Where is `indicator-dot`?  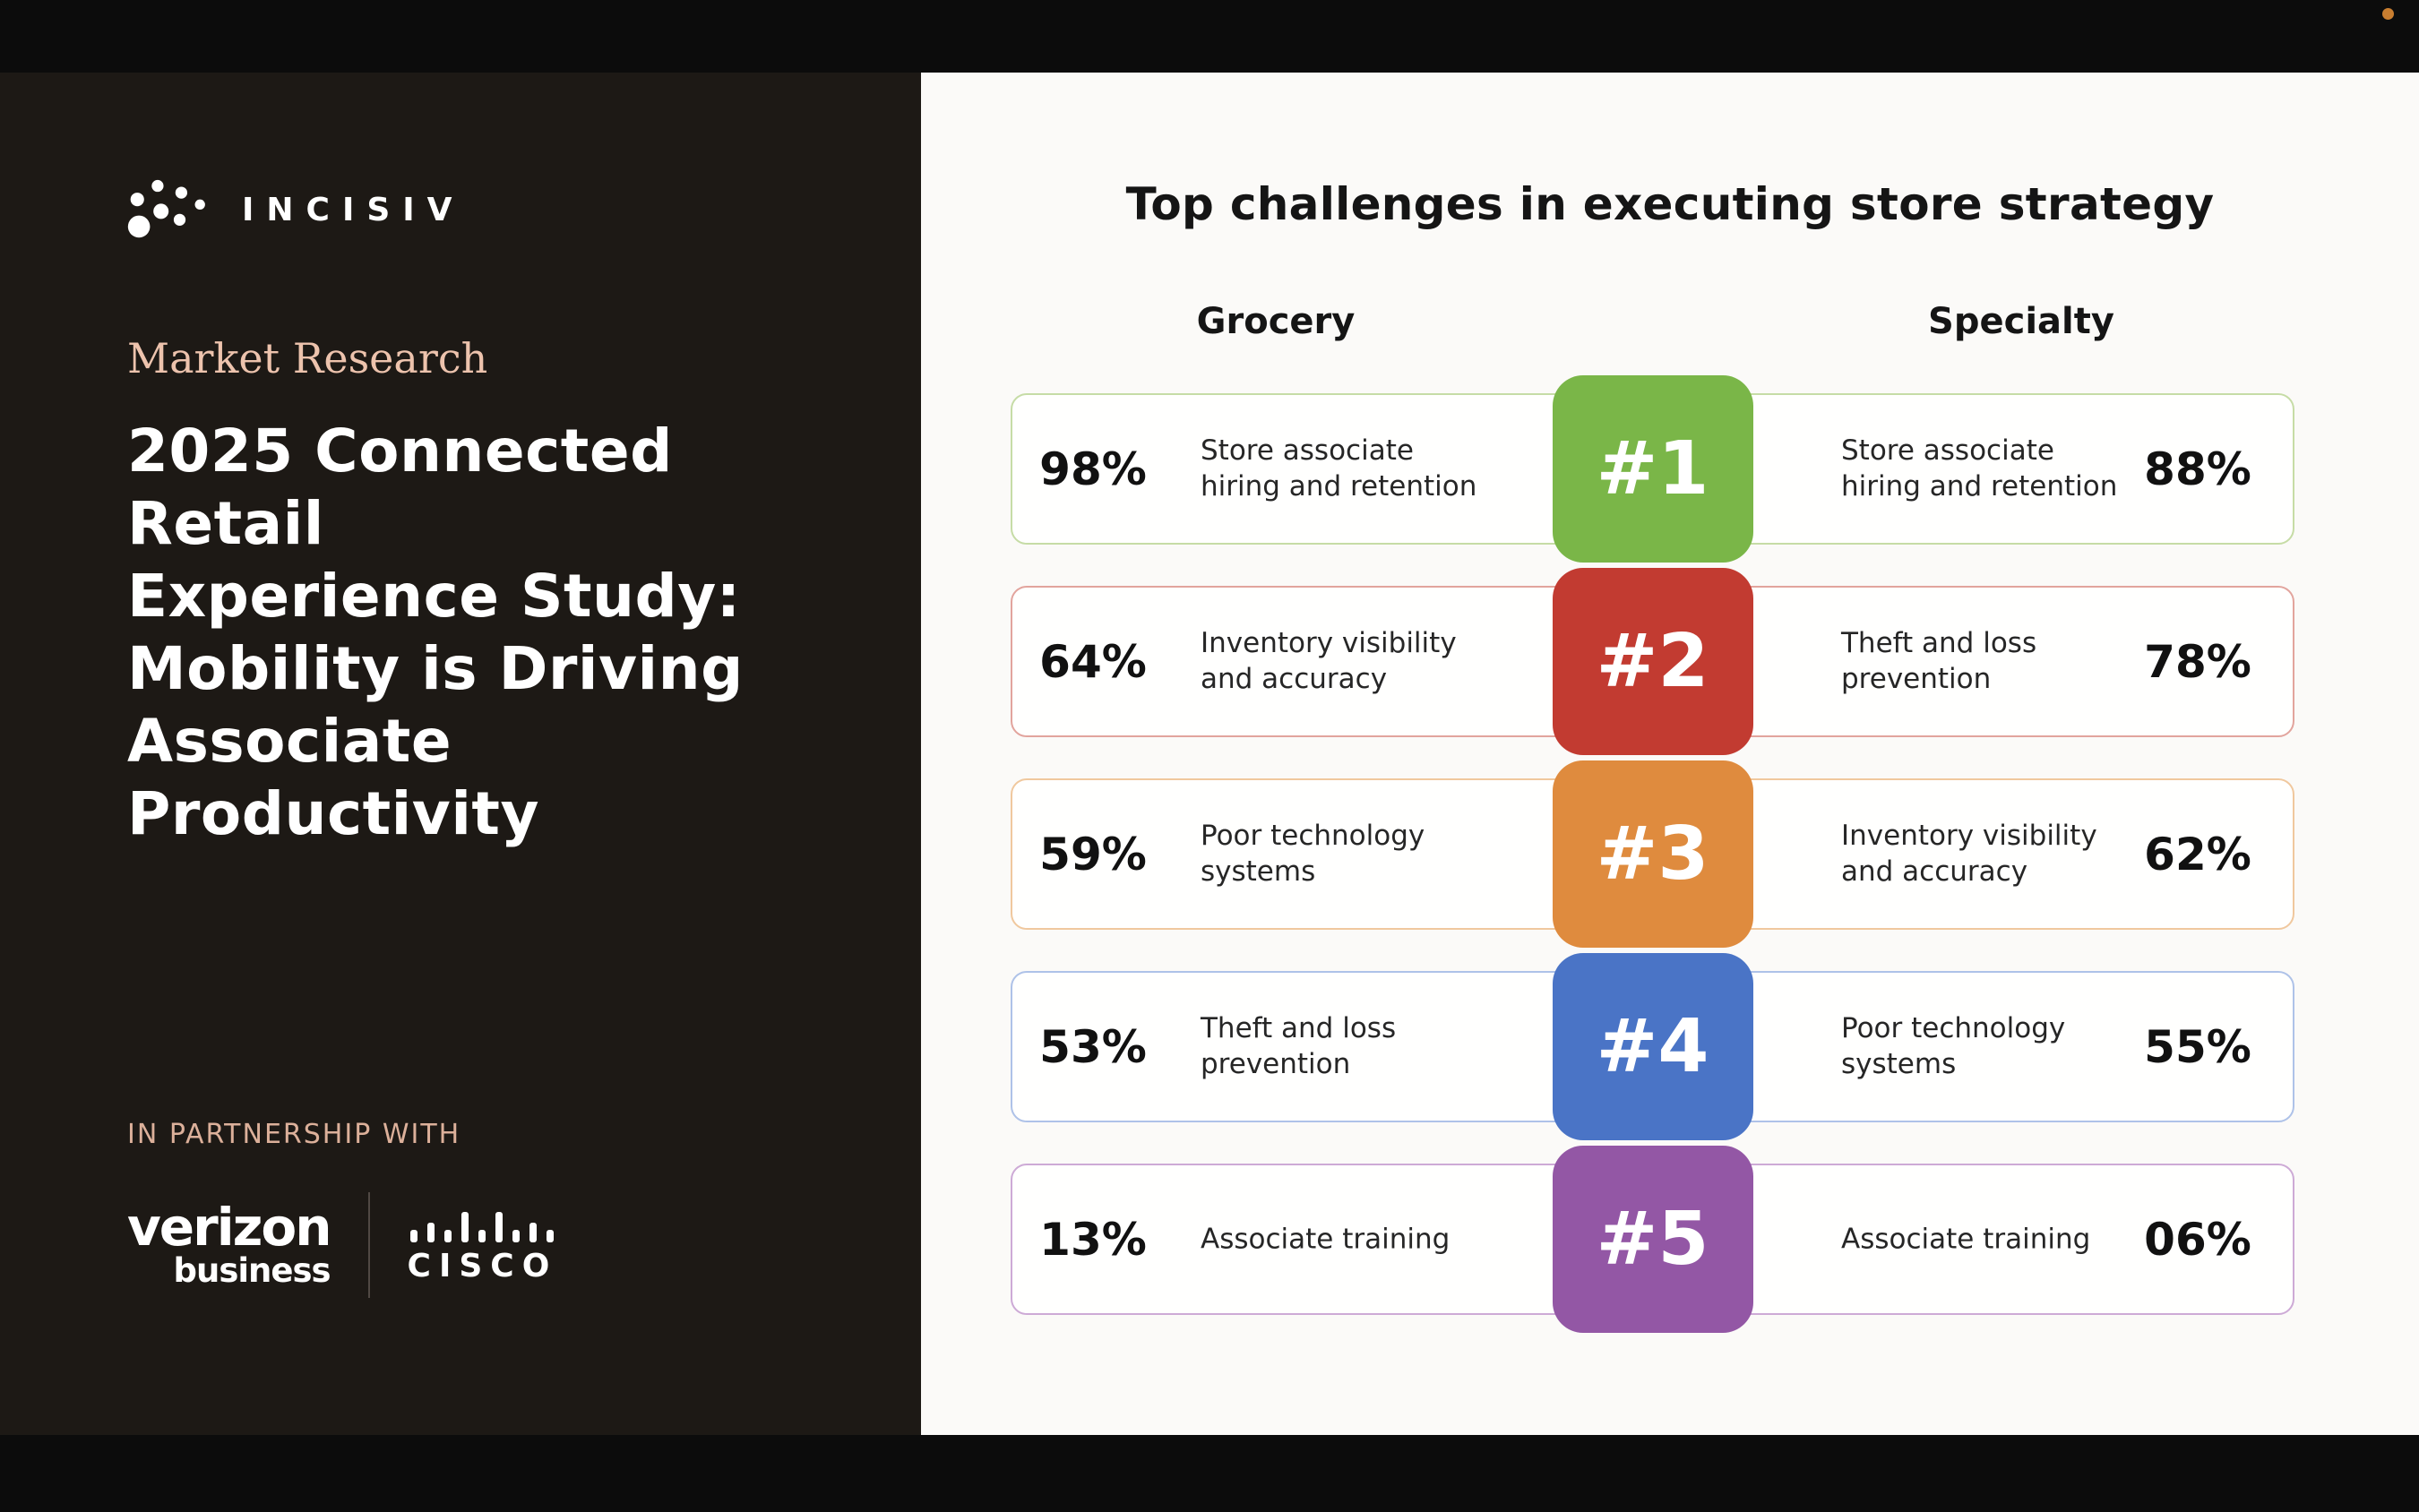 indicator-dot is located at coordinates (2388, 14).